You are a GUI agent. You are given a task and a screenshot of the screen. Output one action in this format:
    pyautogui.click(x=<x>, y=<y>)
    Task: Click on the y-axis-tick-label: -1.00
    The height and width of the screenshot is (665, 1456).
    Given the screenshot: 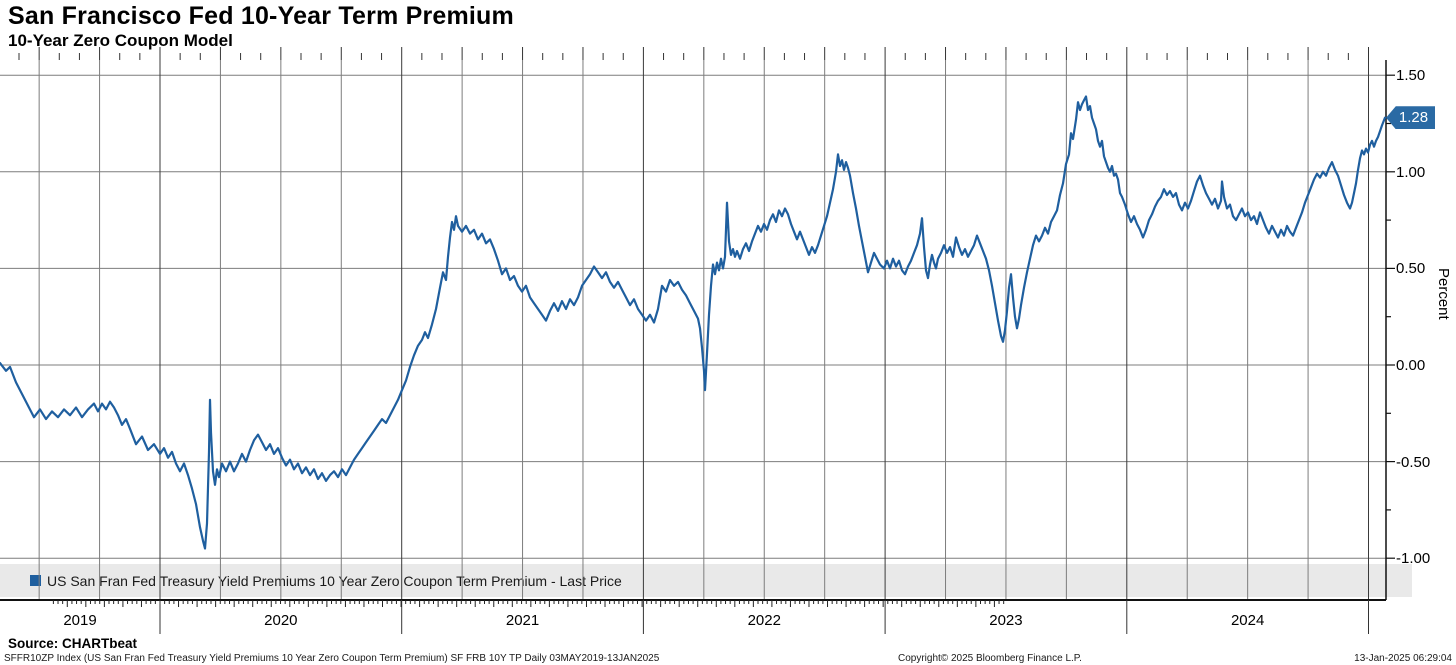 What is the action you would take?
    pyautogui.click(x=1413, y=559)
    